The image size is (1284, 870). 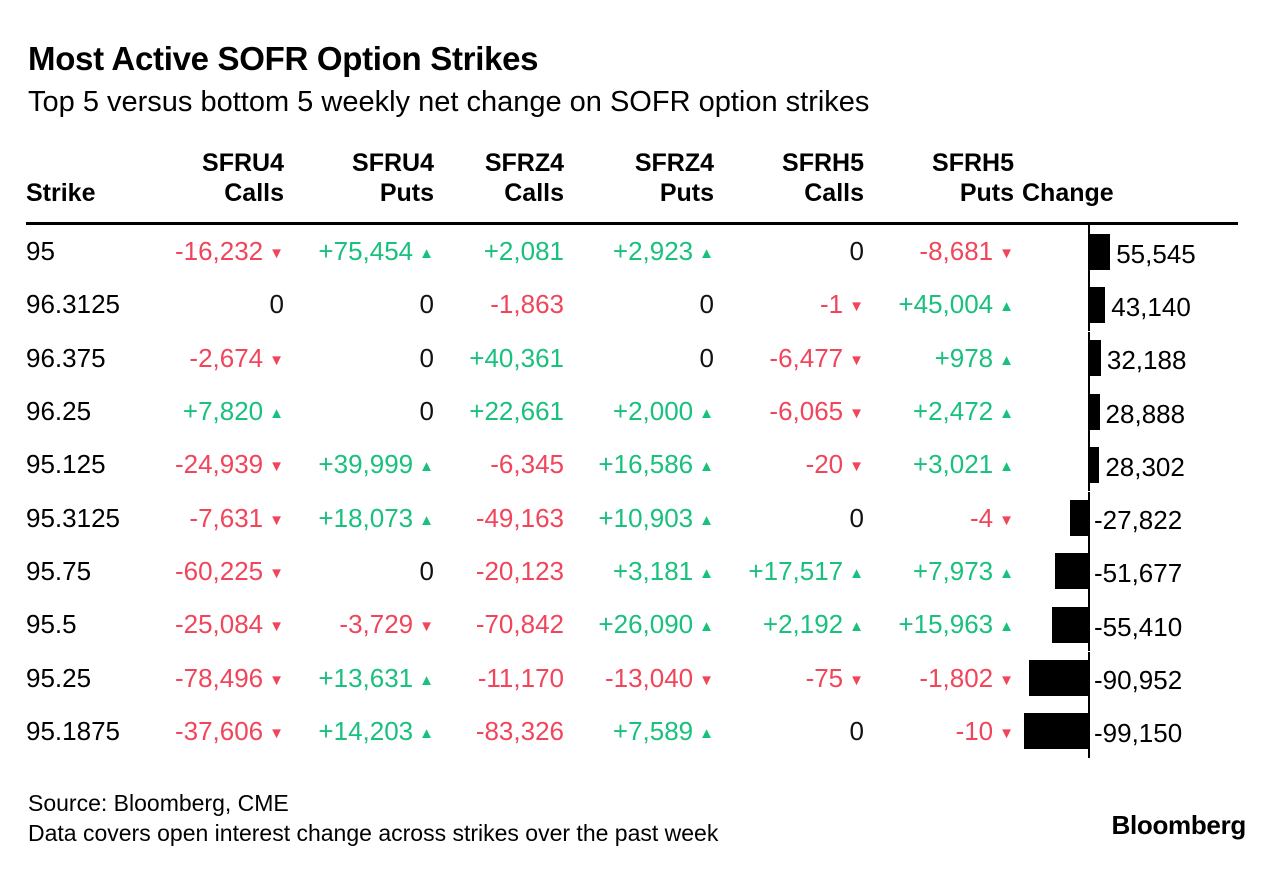 What do you see at coordinates (519, 517) in the screenshot?
I see `value-text: -49,163` at bounding box center [519, 517].